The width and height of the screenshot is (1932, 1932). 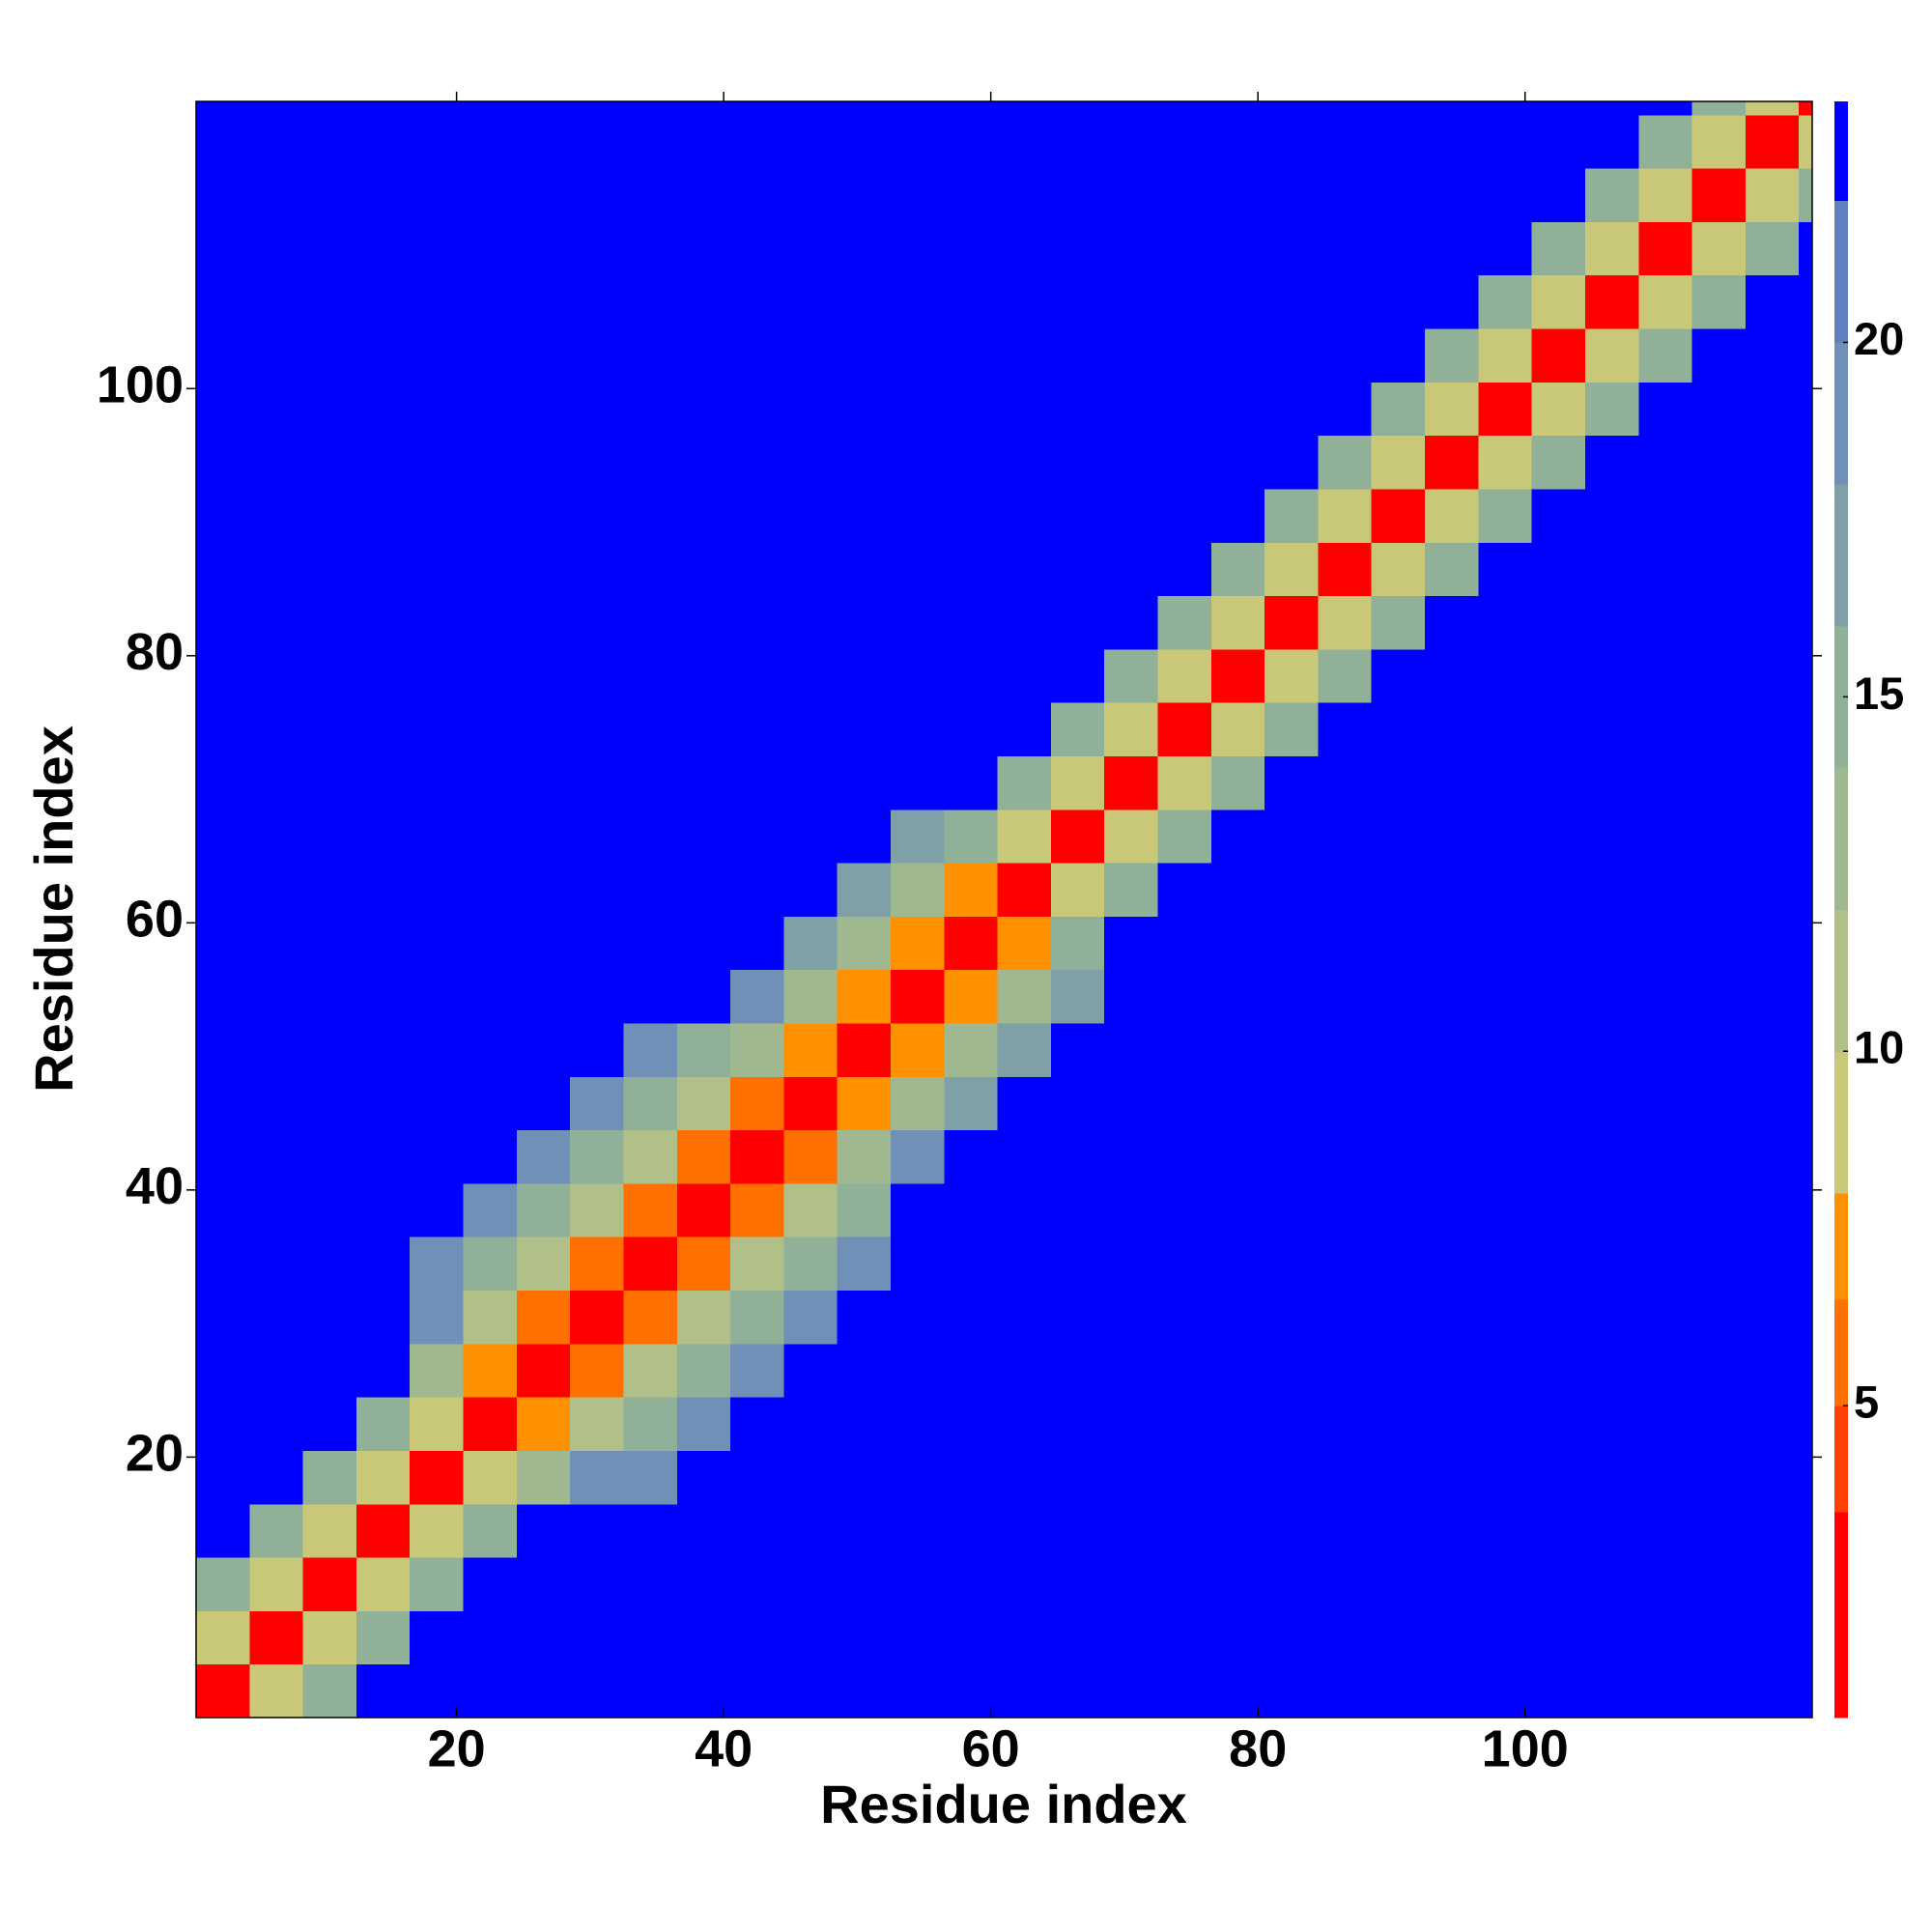 What do you see at coordinates (1525, 1748) in the screenshot?
I see `x-tick-label: 100` at bounding box center [1525, 1748].